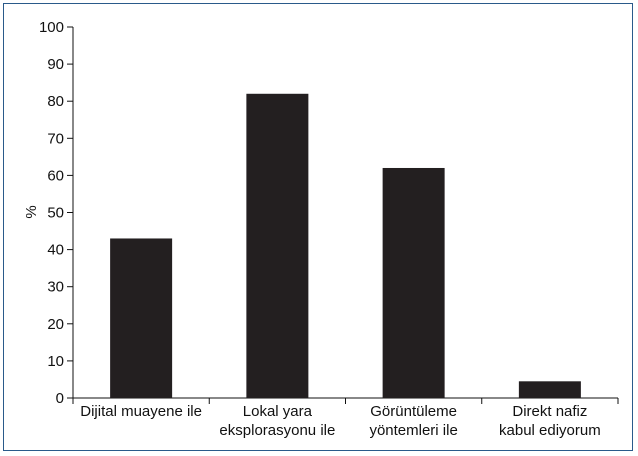 This screenshot has height=456, width=638. Describe the element at coordinates (413, 430) in the screenshot. I see `x-category-label-line: yöntemleri ile` at that location.